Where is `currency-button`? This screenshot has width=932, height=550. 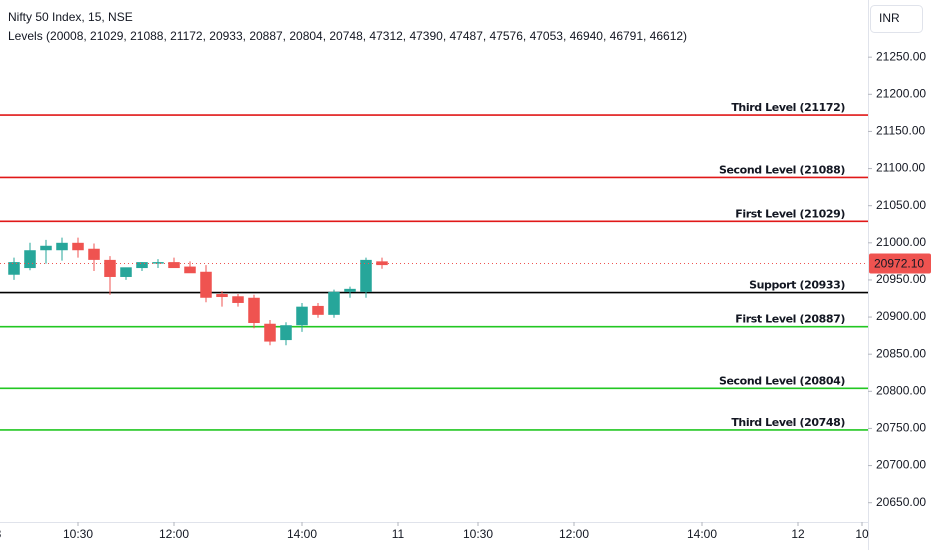 currency-button is located at coordinates (896, 19).